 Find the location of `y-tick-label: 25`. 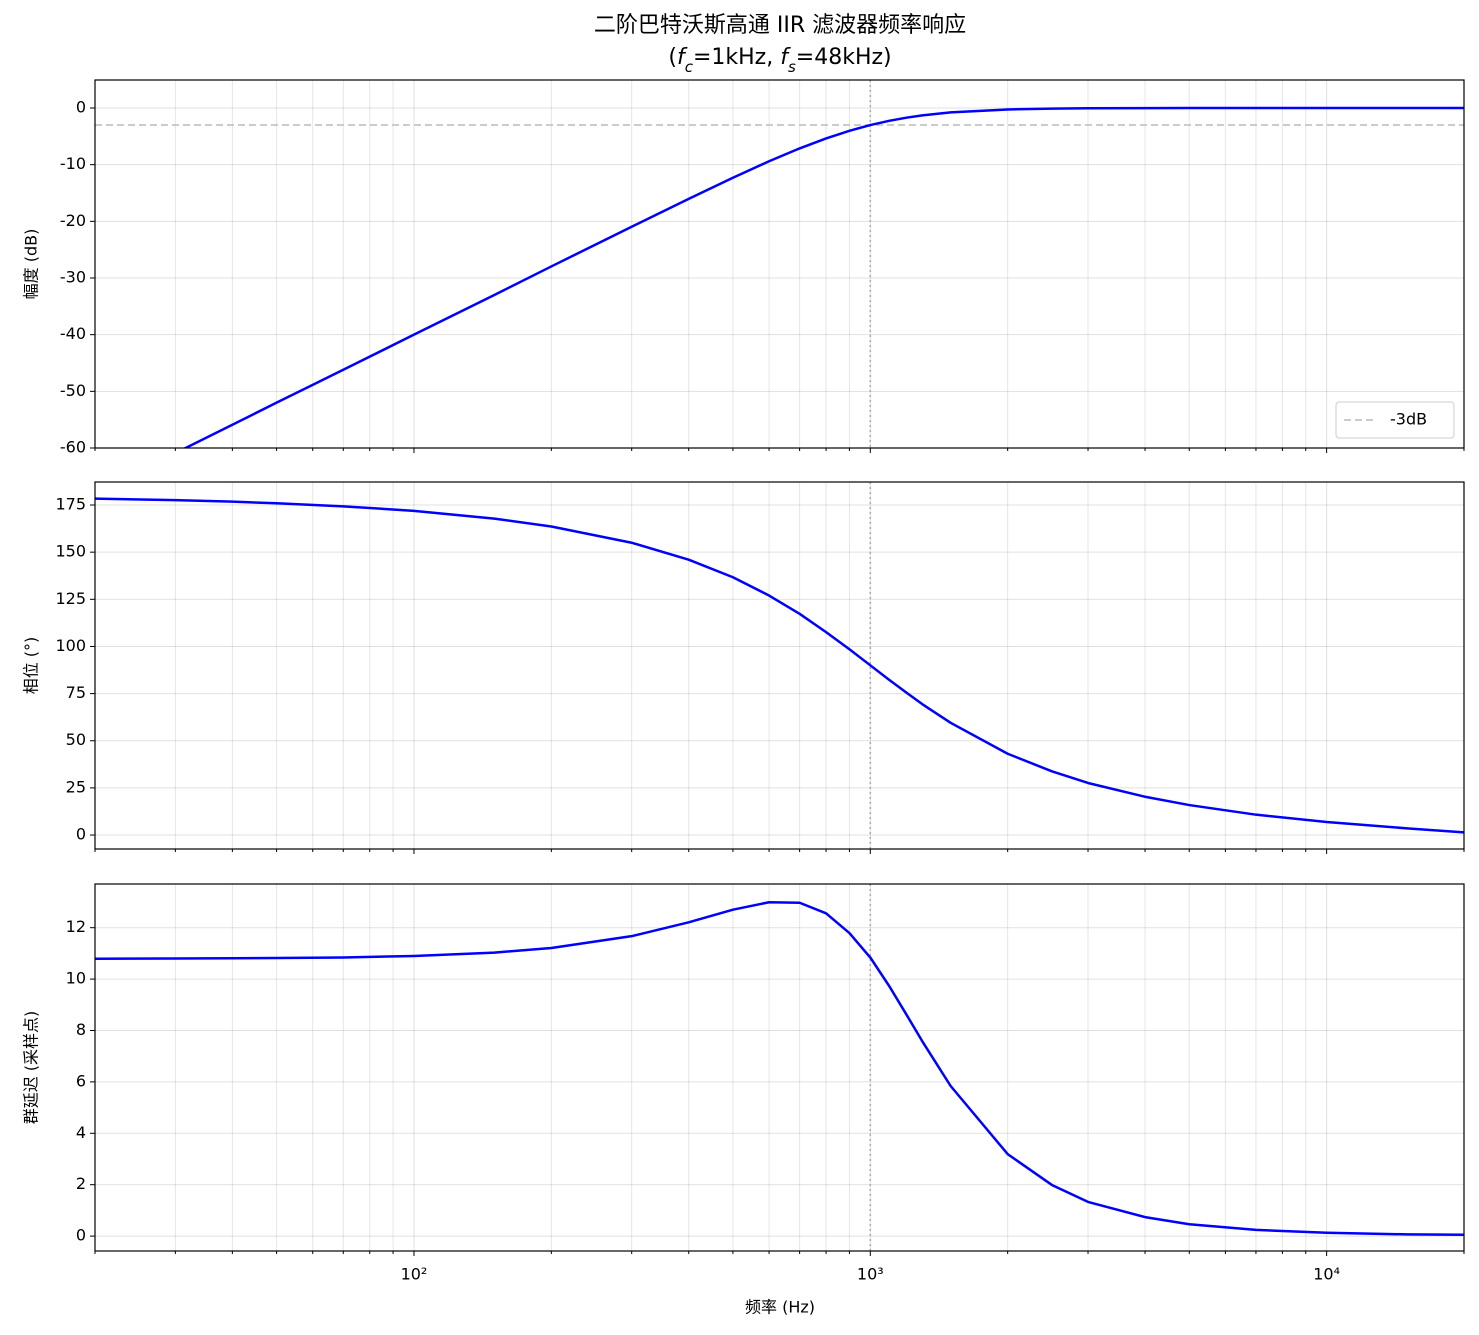

y-tick-label: 25 is located at coordinates (76, 786).